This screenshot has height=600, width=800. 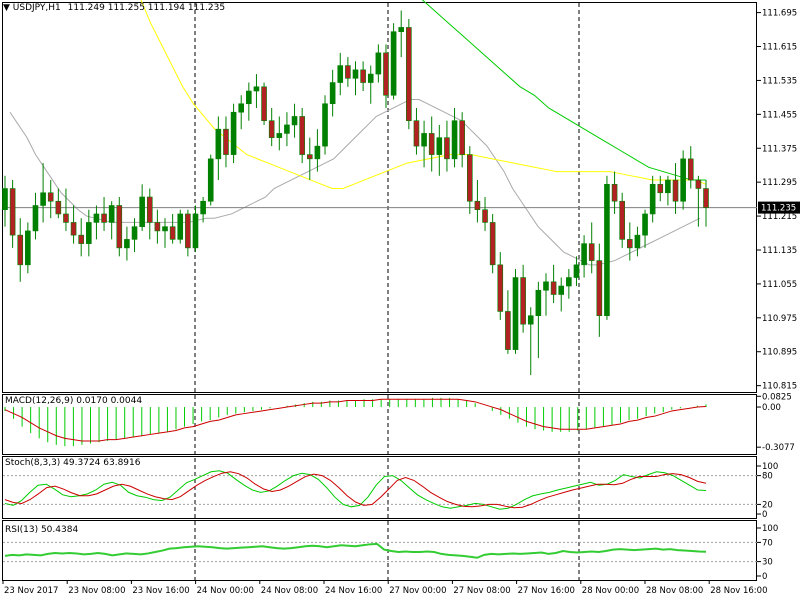 I want to click on stoch-axis-label: 20, so click(x=767, y=505).